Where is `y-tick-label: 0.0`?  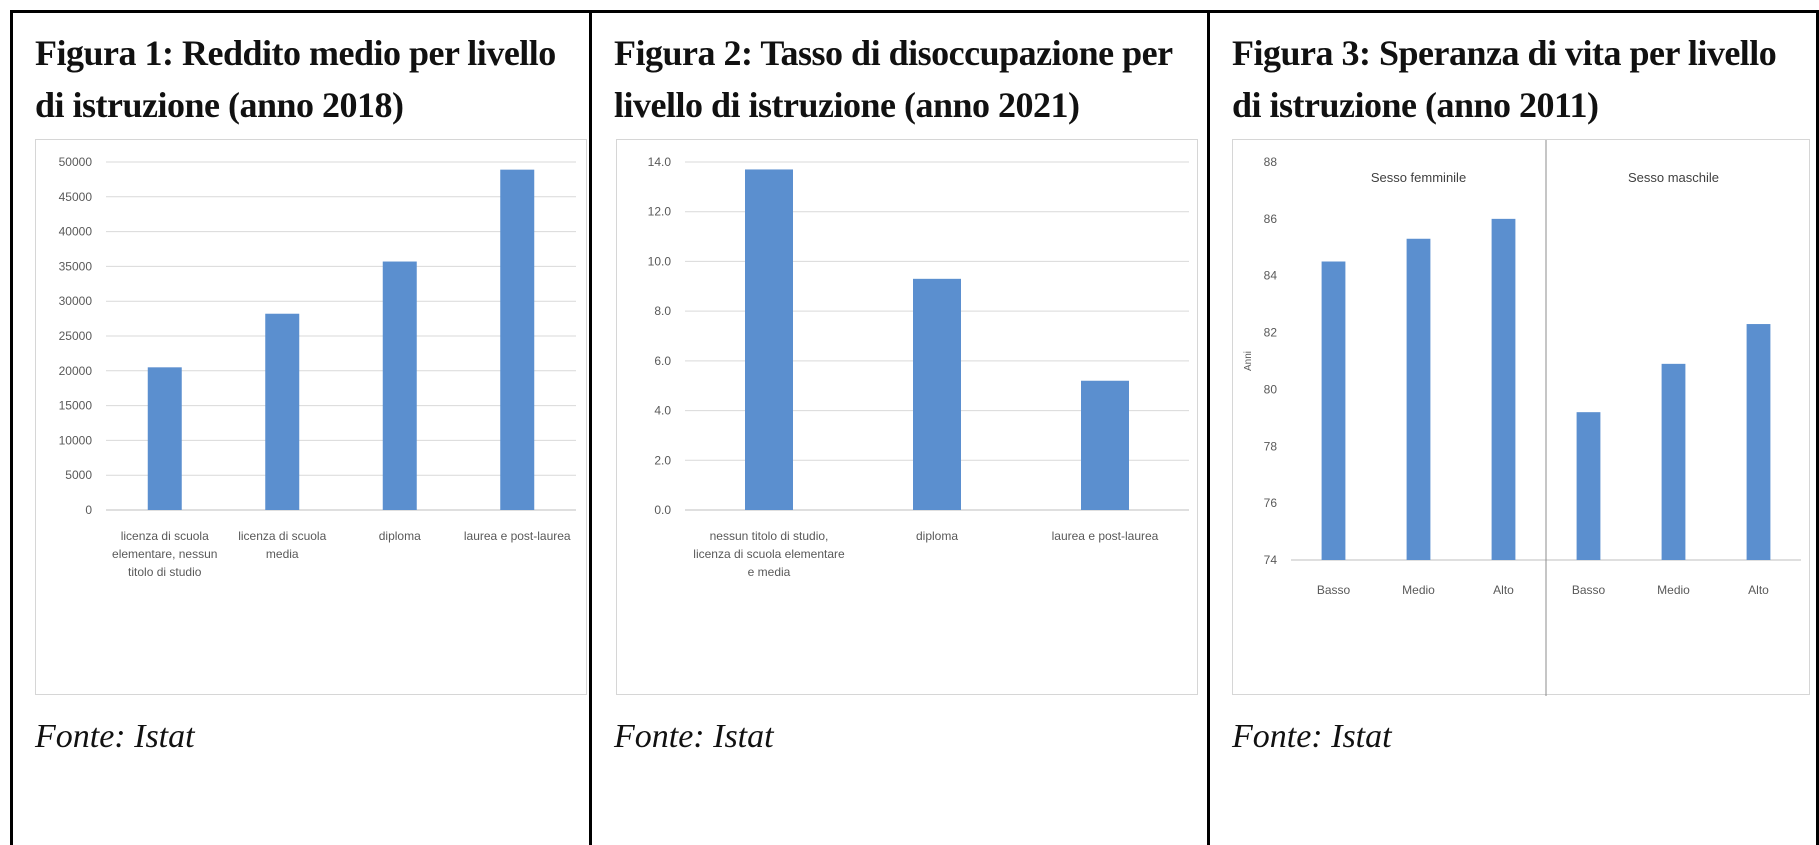 y-tick-label: 0.0 is located at coordinates (662, 510).